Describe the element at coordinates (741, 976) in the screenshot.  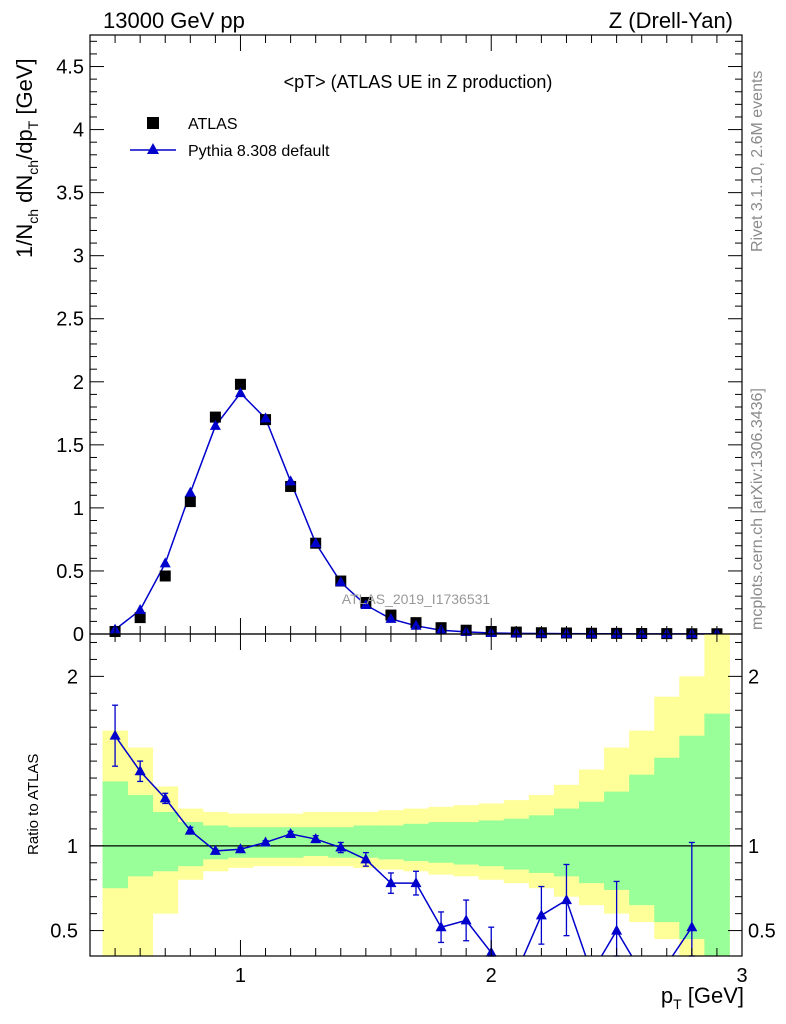
I see `ratio-xtick-label: 3` at that location.